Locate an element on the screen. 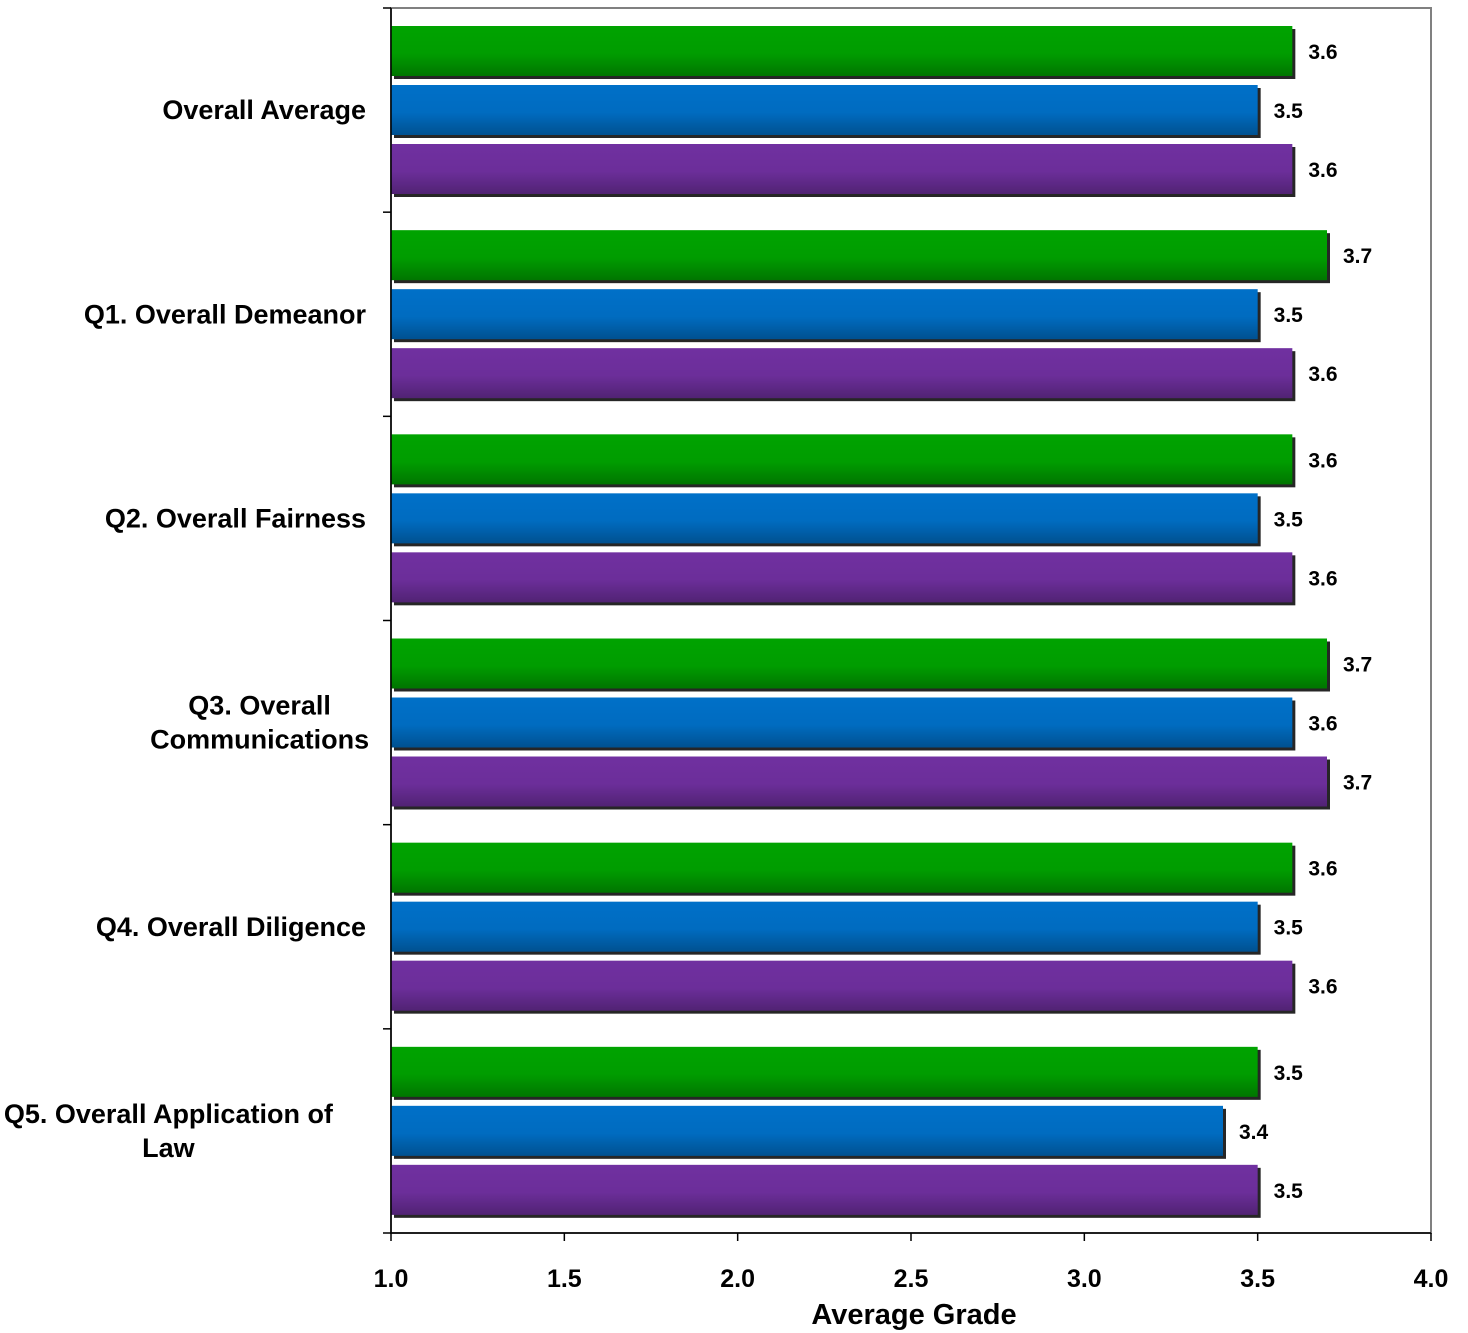  x-tick-label: 1.0 is located at coordinates (391, 1279).